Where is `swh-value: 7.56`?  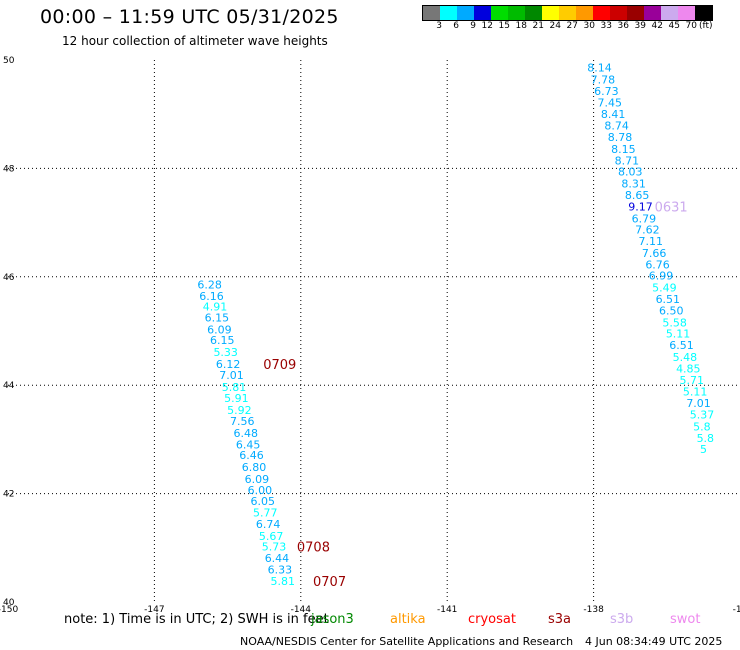
swh-value: 7.56 is located at coordinates (242, 421).